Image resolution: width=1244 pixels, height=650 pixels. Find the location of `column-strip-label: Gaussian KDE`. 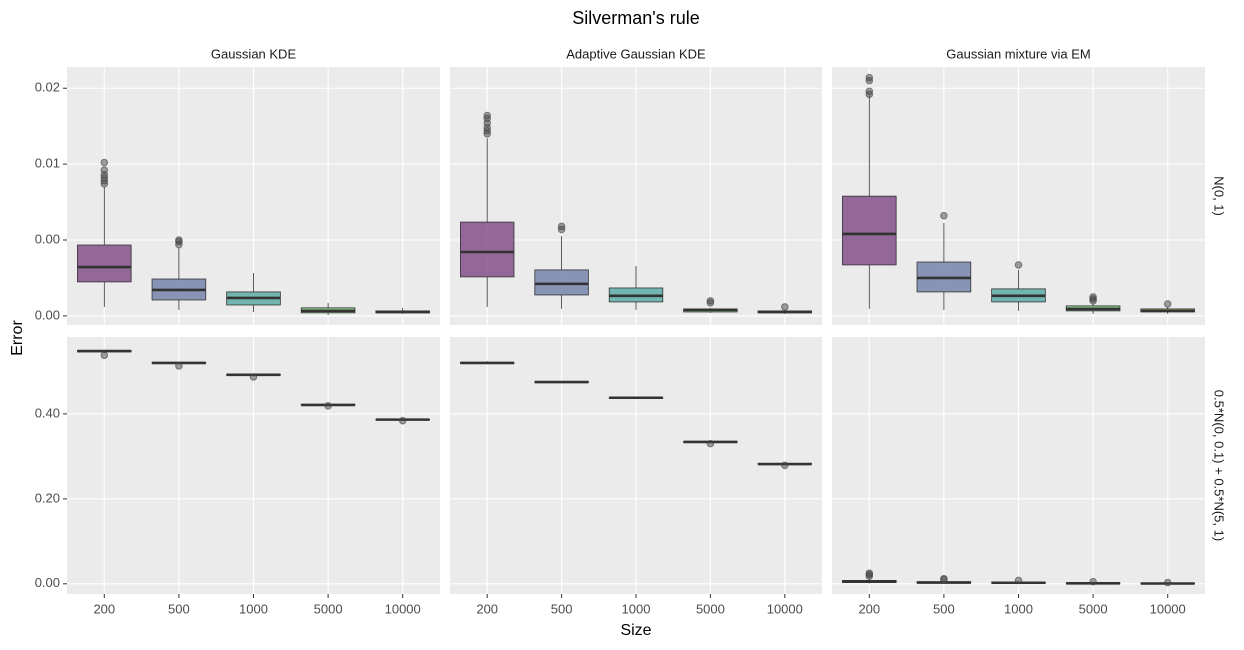

column-strip-label: Gaussian KDE is located at coordinates (254, 53).